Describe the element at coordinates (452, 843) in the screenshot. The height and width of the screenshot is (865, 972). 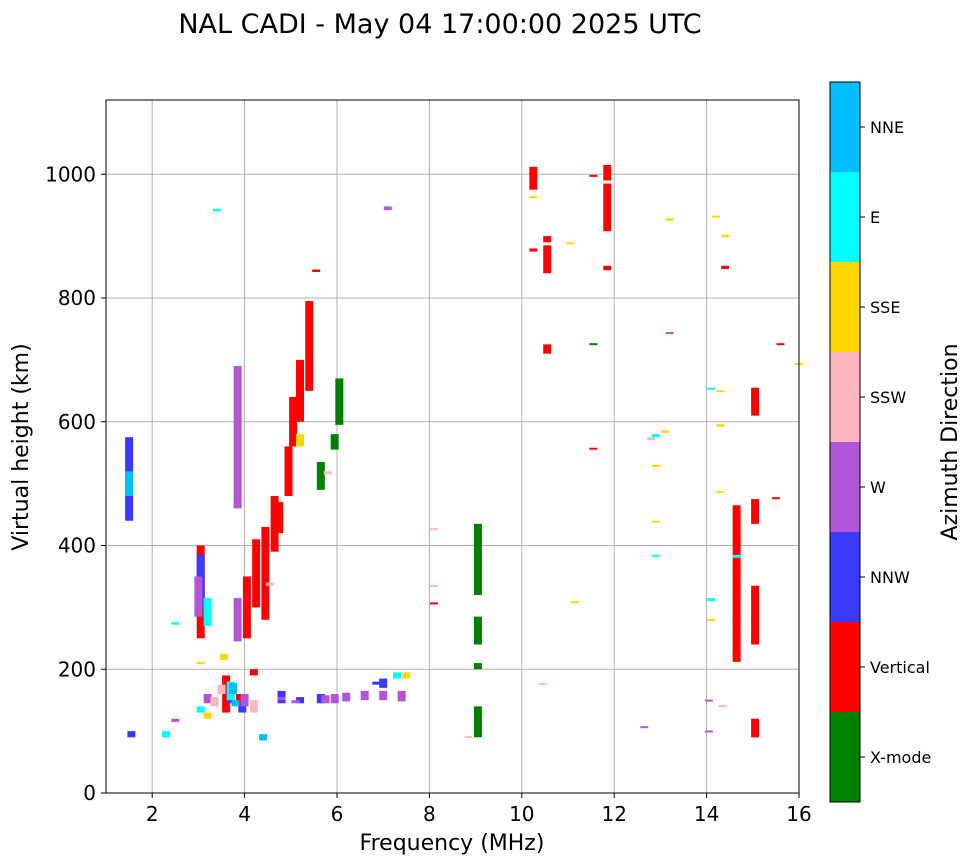
I see `x-axis-label: Frequency (MHz)` at that location.